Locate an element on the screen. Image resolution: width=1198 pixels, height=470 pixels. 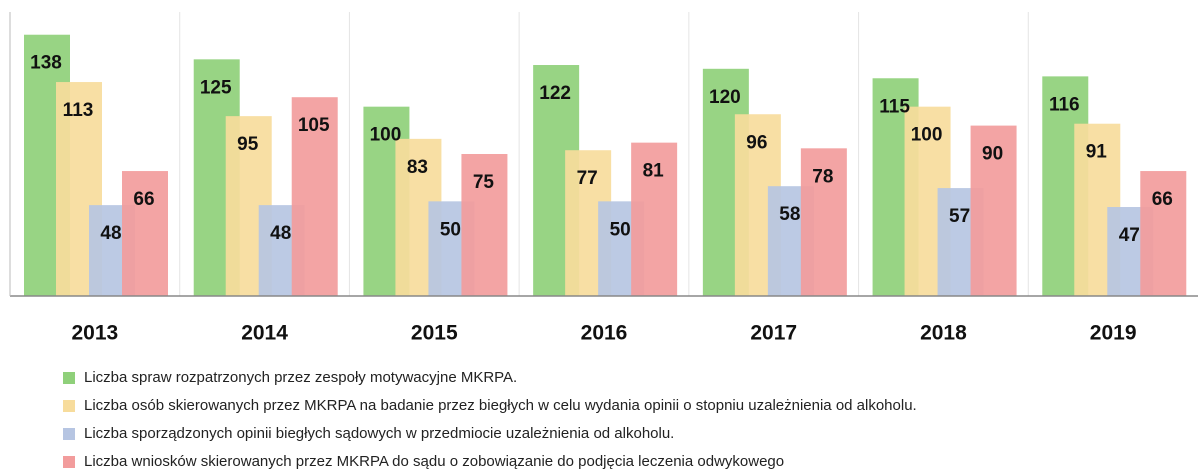
data-label: 115 is located at coordinates (894, 106).